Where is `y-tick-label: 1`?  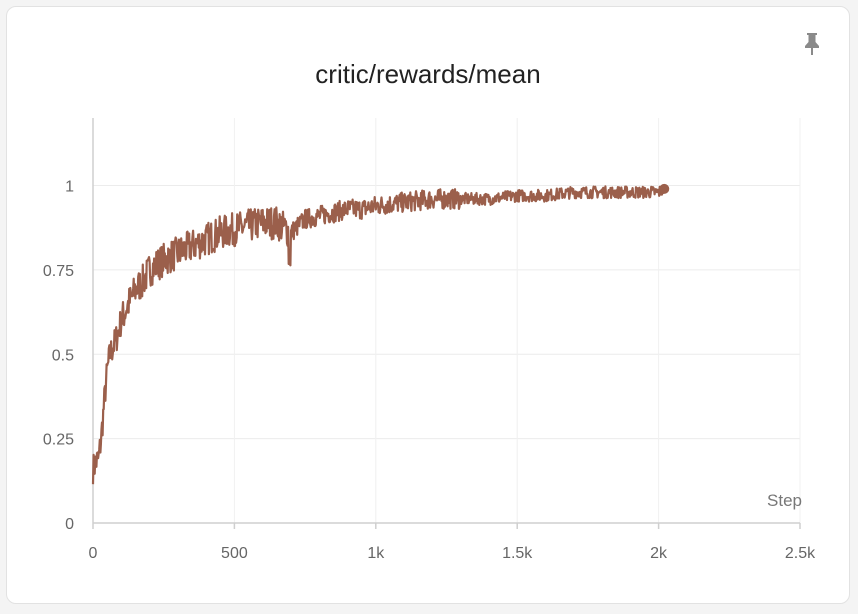 y-tick-label: 1 is located at coordinates (69, 187).